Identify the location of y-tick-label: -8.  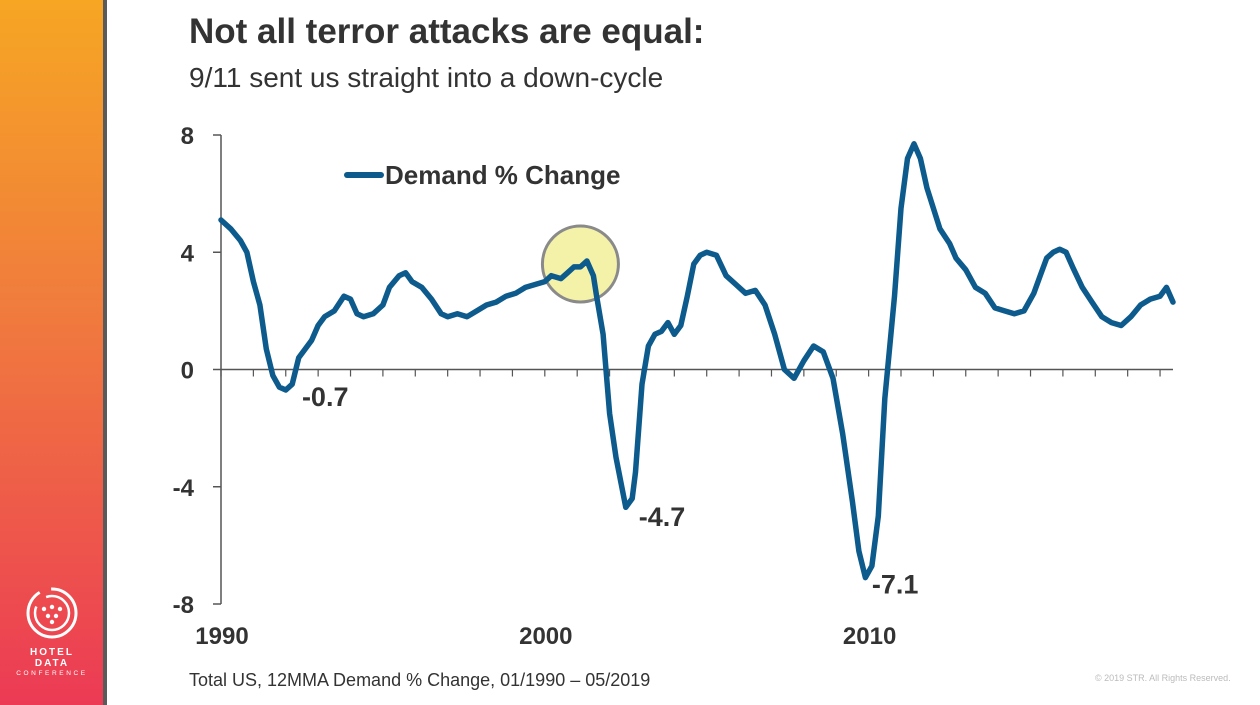
(183, 605).